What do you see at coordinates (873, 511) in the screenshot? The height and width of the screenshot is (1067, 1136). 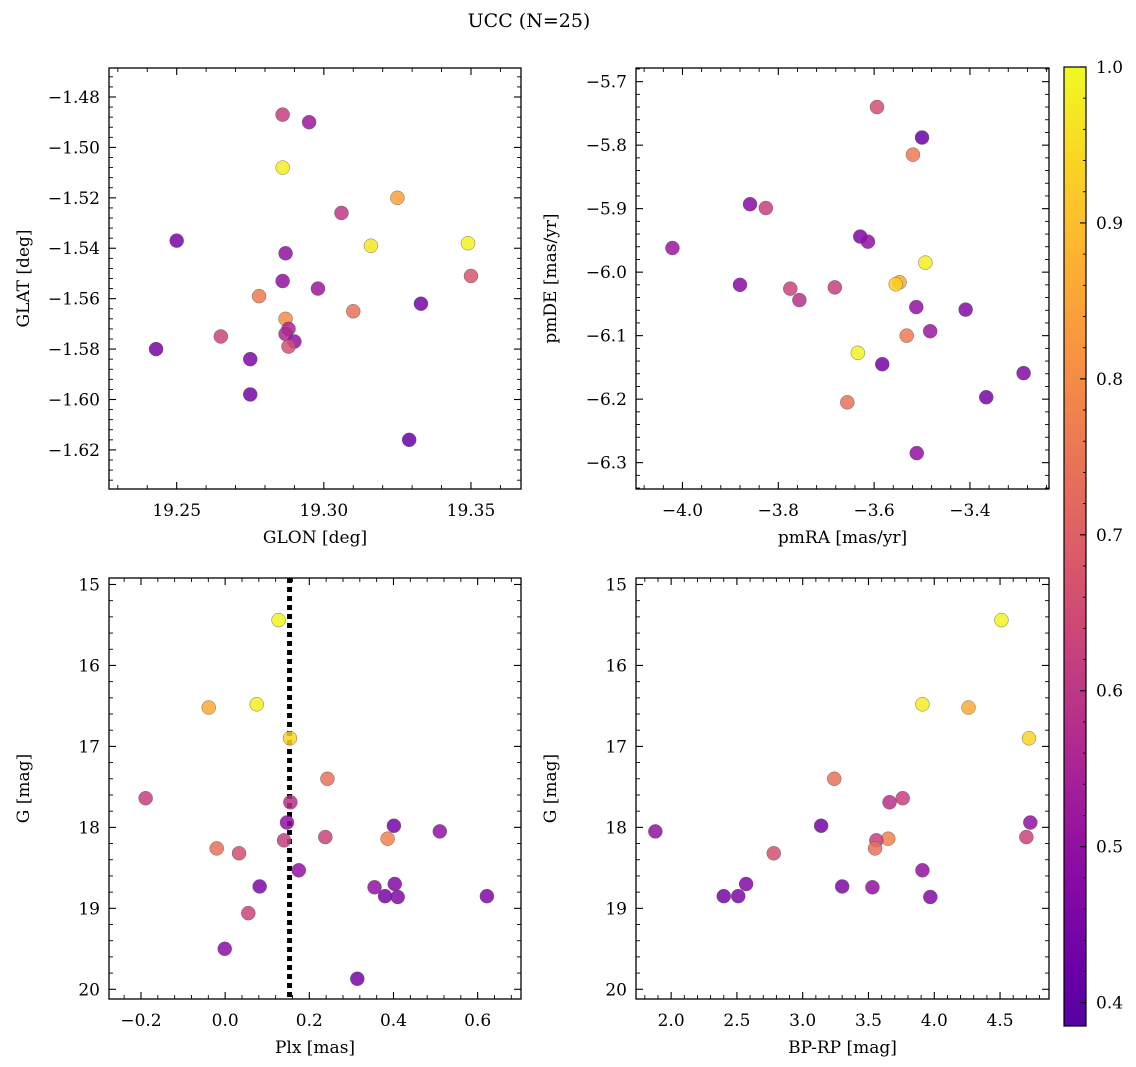 I see `x-tick-label: −3.6` at bounding box center [873, 511].